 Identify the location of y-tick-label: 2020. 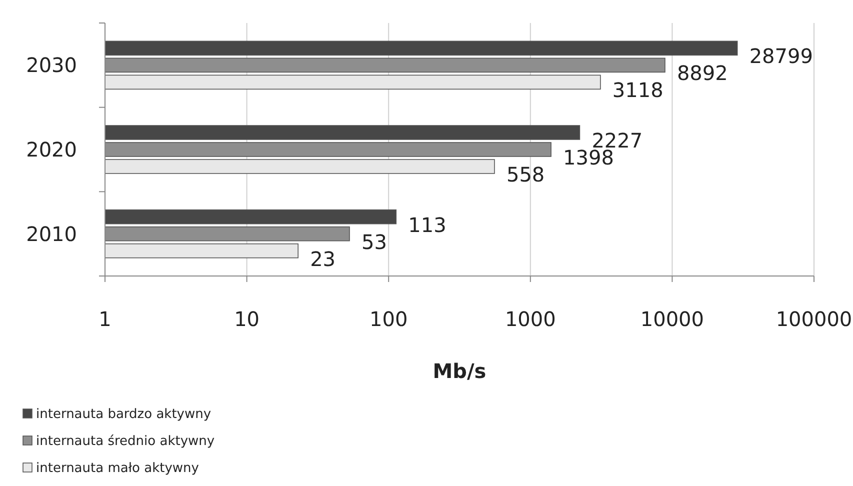
(51, 150).